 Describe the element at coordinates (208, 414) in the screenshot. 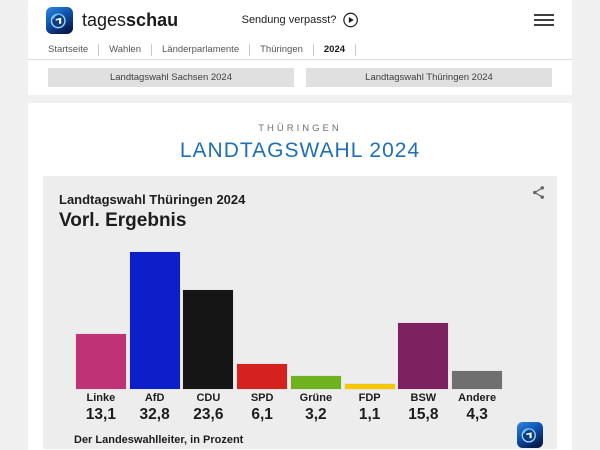

I see `party-value: 23,6` at that location.